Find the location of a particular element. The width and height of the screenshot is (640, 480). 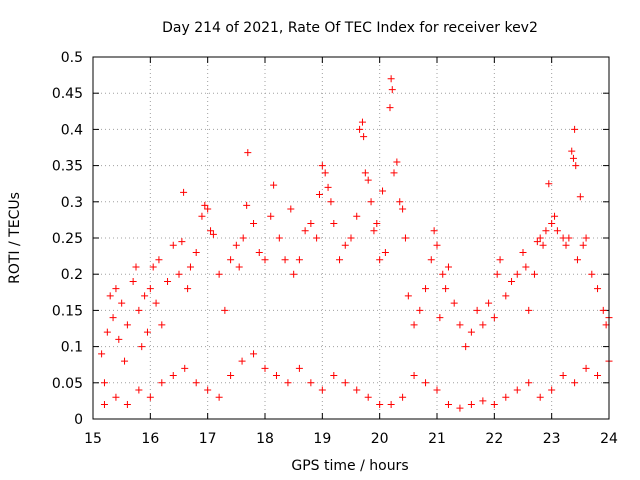

y-tick-label: 0.25 is located at coordinates (67, 239).